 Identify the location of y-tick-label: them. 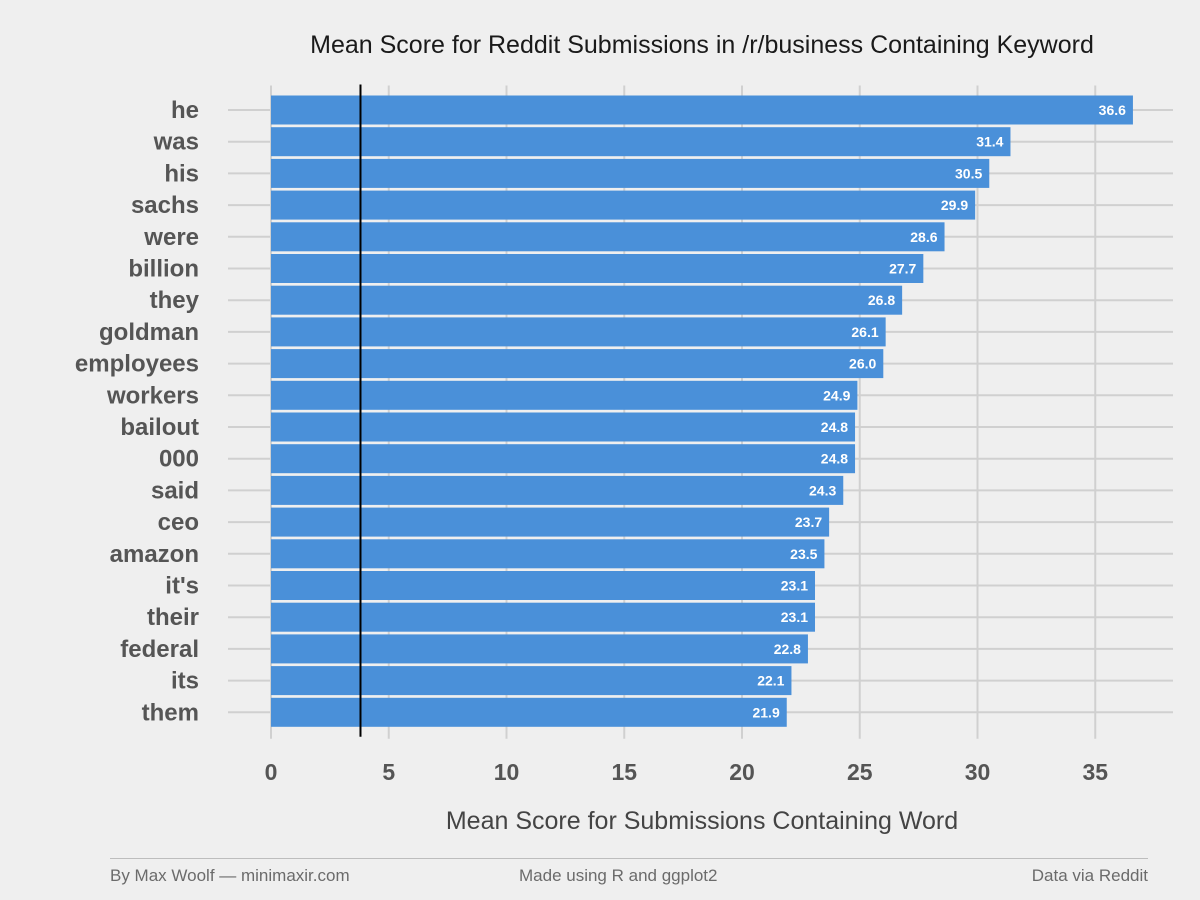
(170, 712).